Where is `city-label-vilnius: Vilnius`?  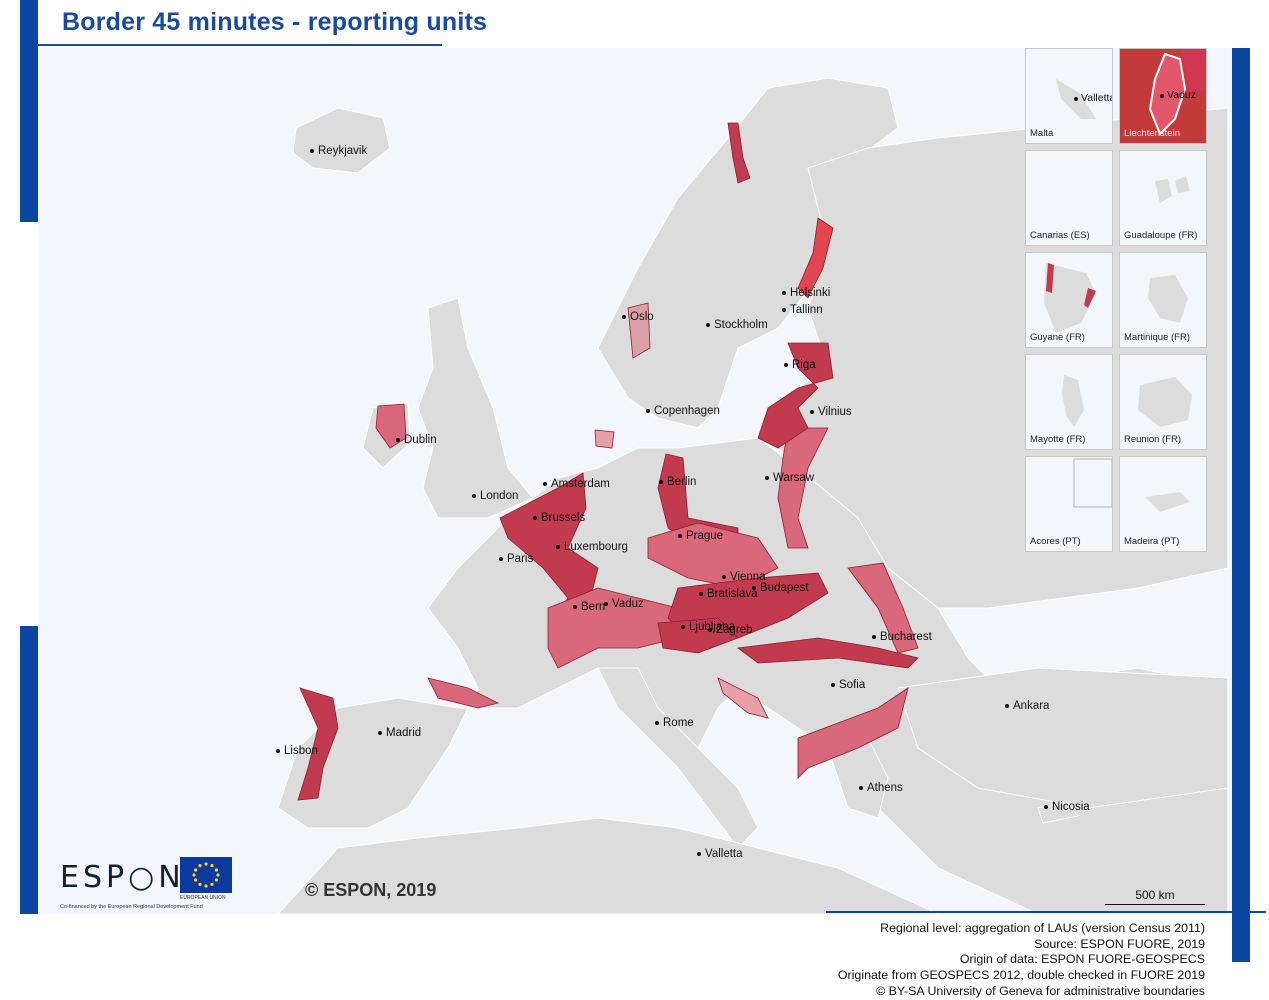
city-label-vilnius: Vilnius is located at coordinates (831, 412).